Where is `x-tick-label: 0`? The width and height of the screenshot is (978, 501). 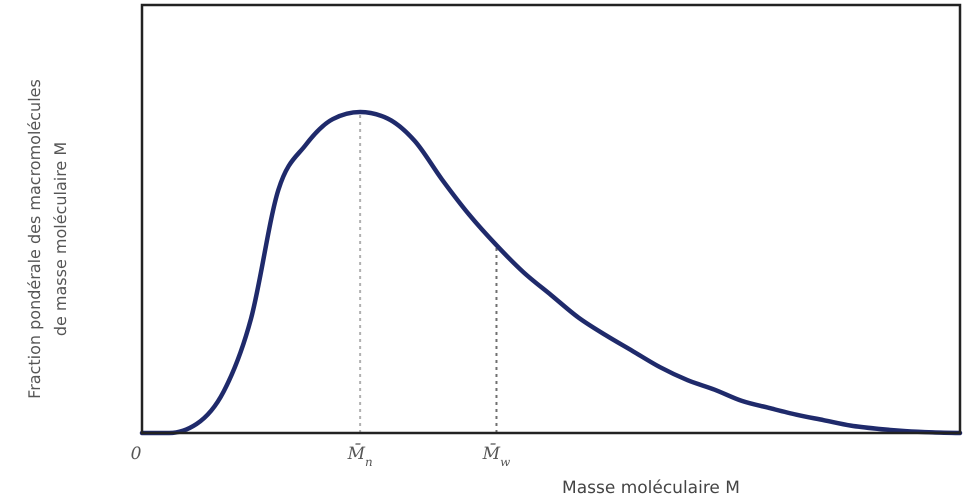 x-tick-label: 0 is located at coordinates (136, 454).